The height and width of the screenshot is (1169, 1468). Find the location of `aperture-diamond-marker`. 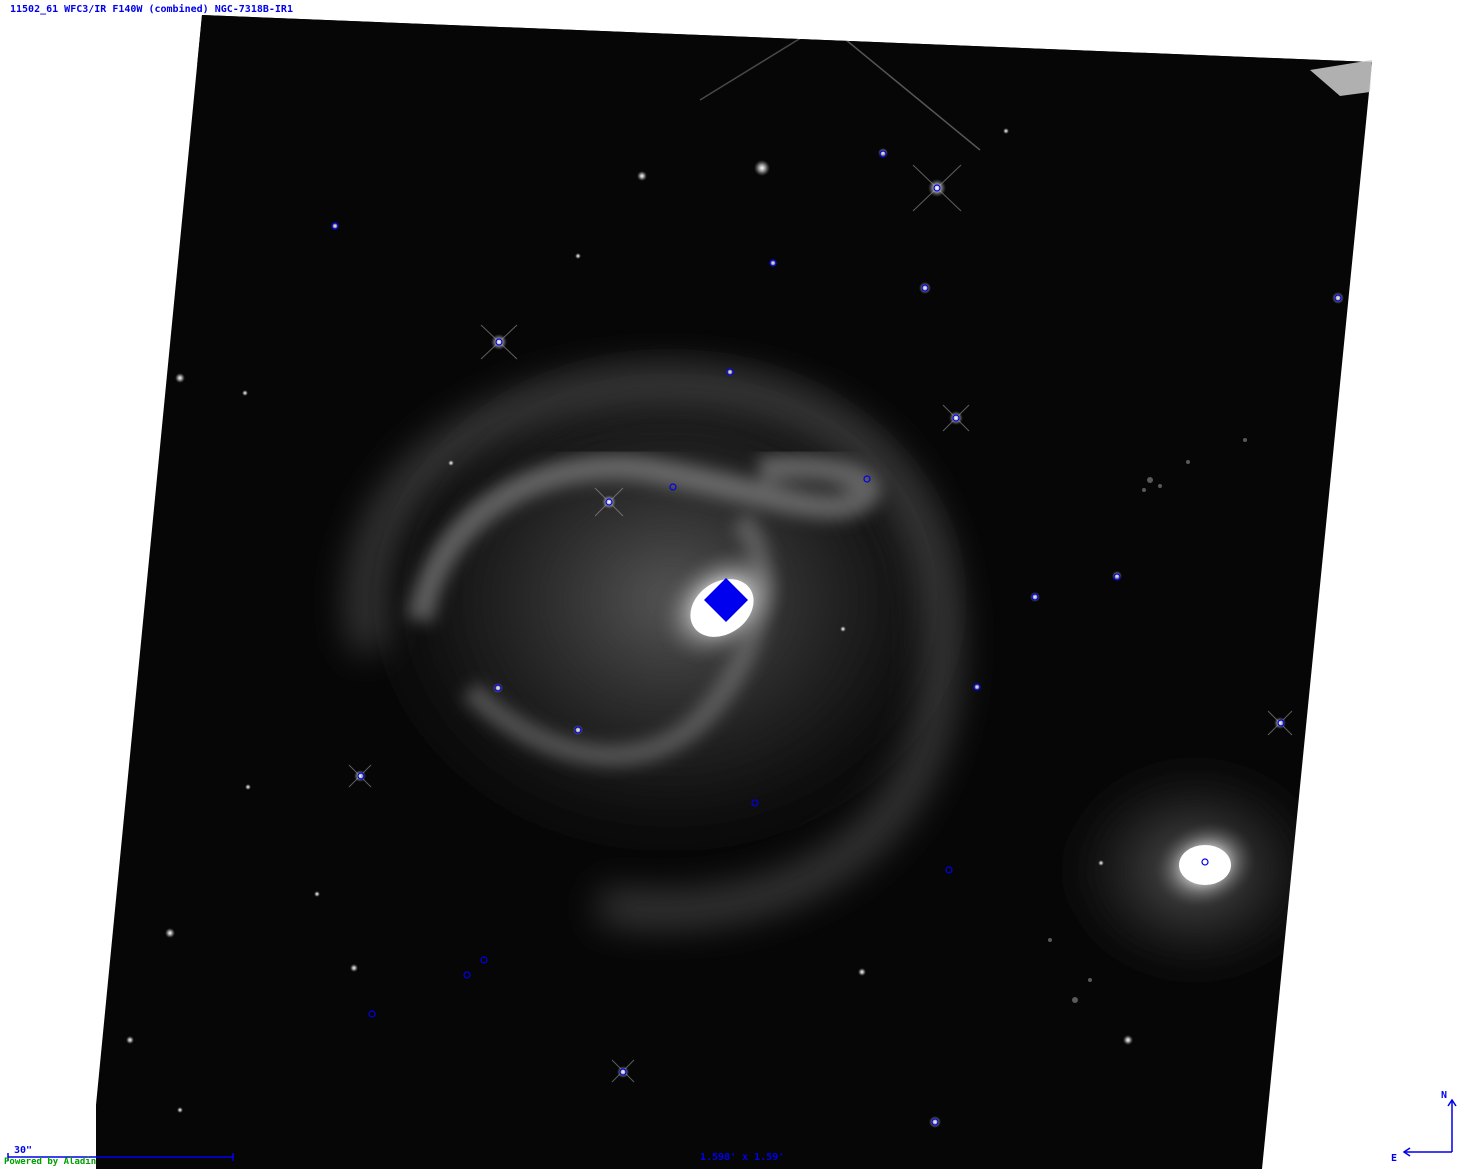

aperture-diamond-marker is located at coordinates (726, 600).